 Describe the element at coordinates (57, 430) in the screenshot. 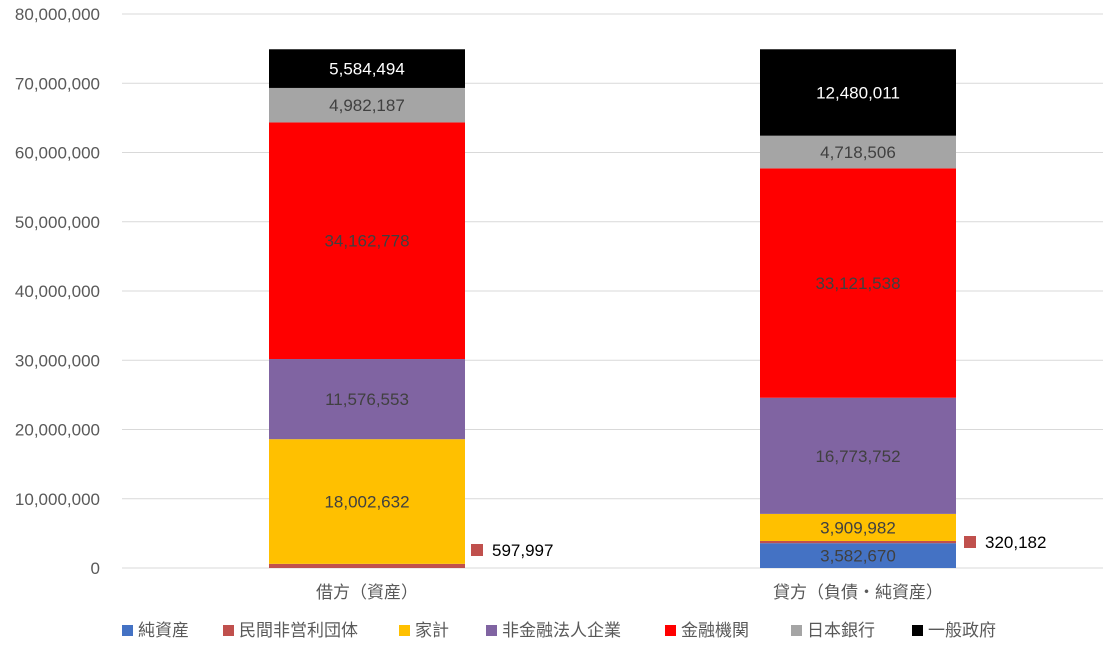

I see `y-tick-label: 20,000,000` at that location.